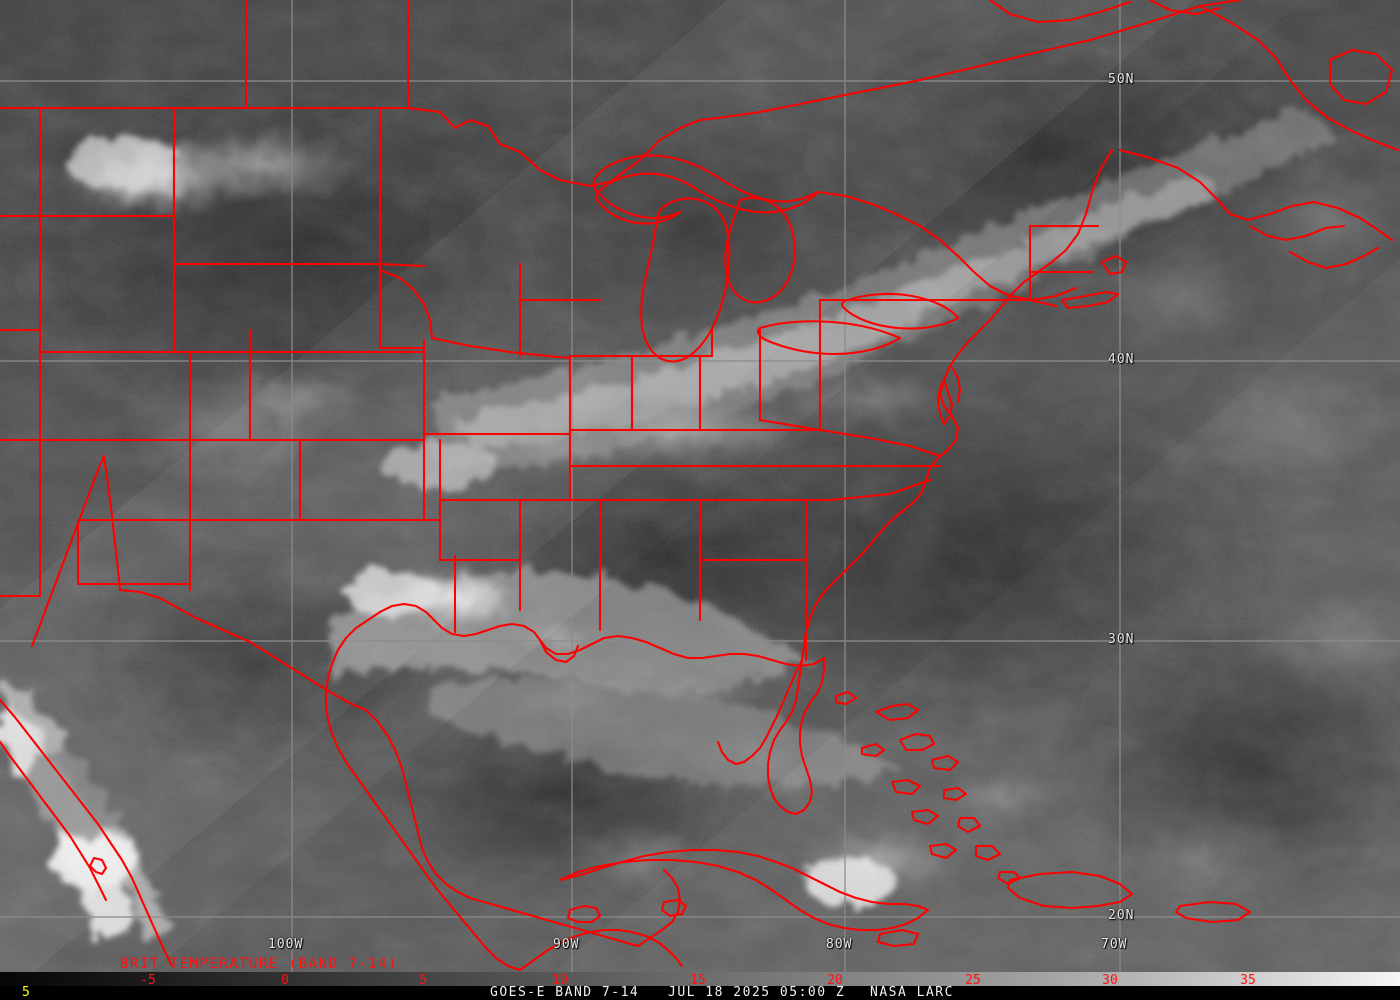 The height and width of the screenshot is (1000, 1400). Describe the element at coordinates (835, 980) in the screenshot. I see `colorbar-tick-20: 20` at that location.